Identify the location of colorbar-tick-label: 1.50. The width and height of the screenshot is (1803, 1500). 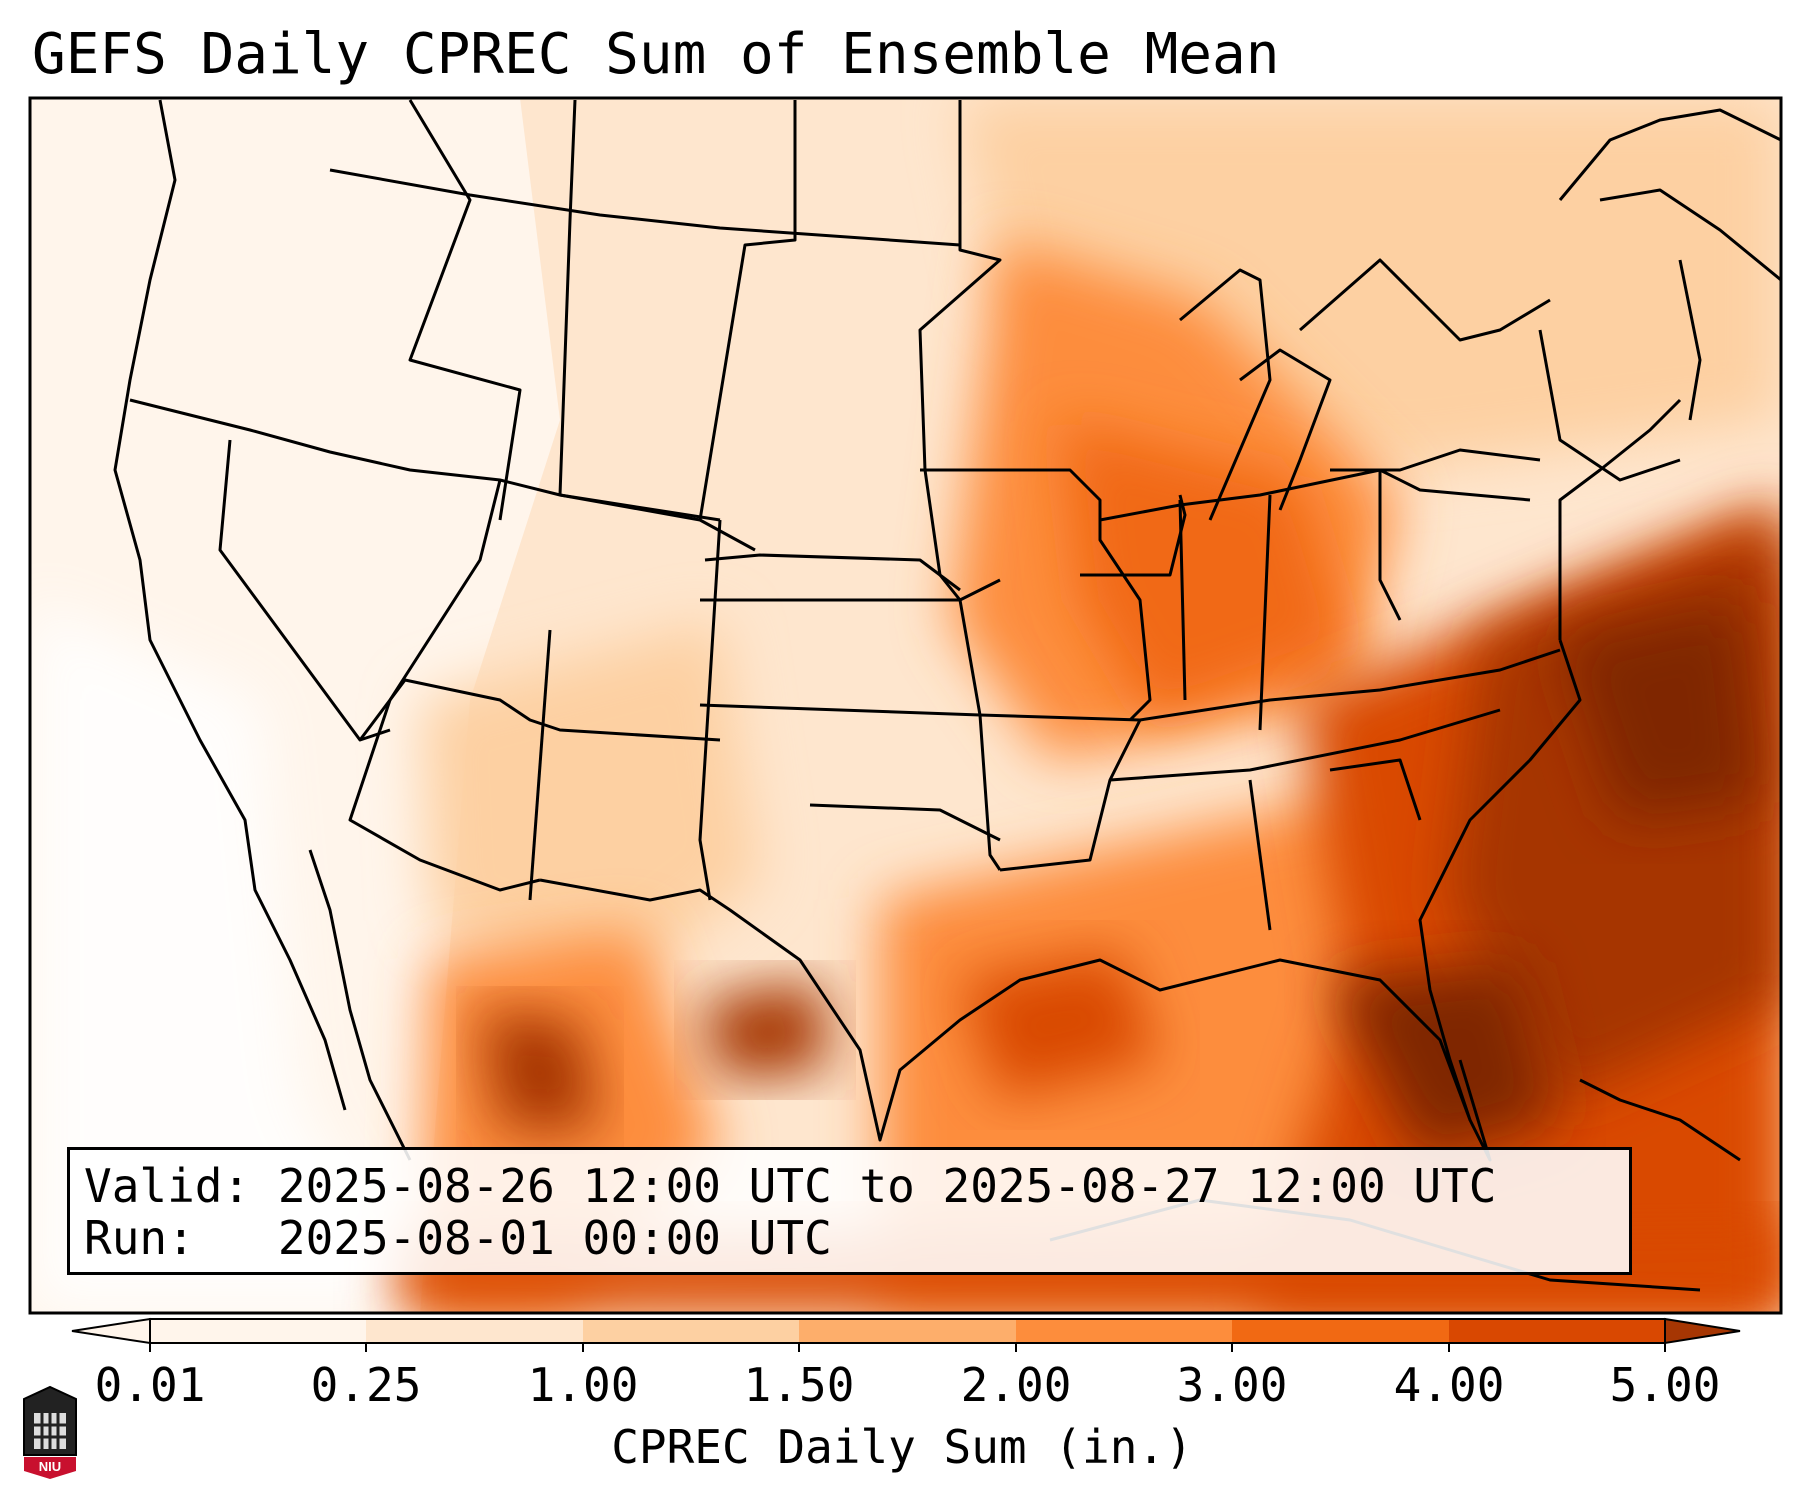
(799, 1385).